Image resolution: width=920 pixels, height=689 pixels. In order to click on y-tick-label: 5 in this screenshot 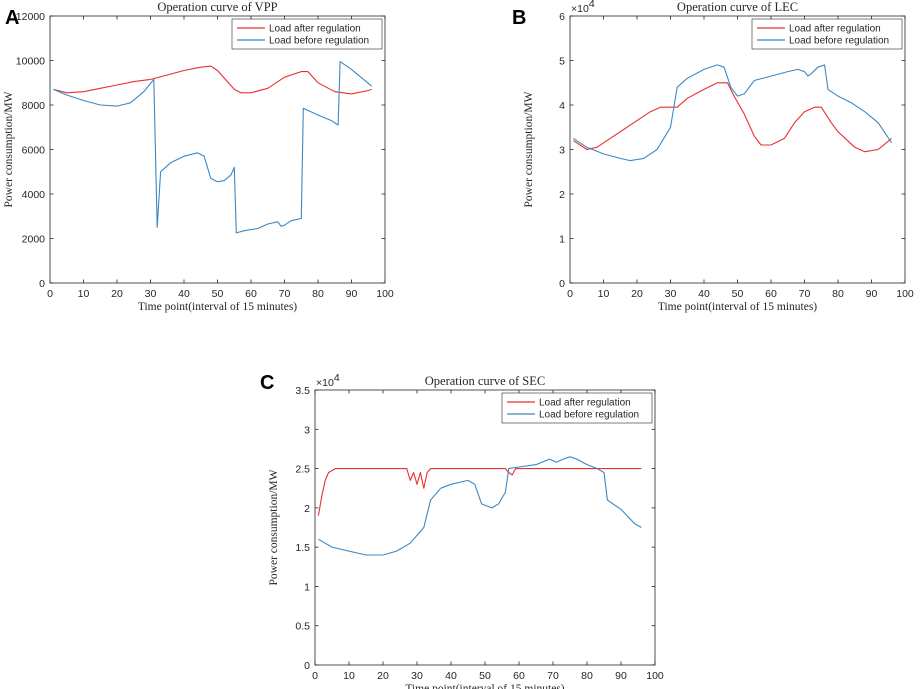, I will do `click(562, 62)`.